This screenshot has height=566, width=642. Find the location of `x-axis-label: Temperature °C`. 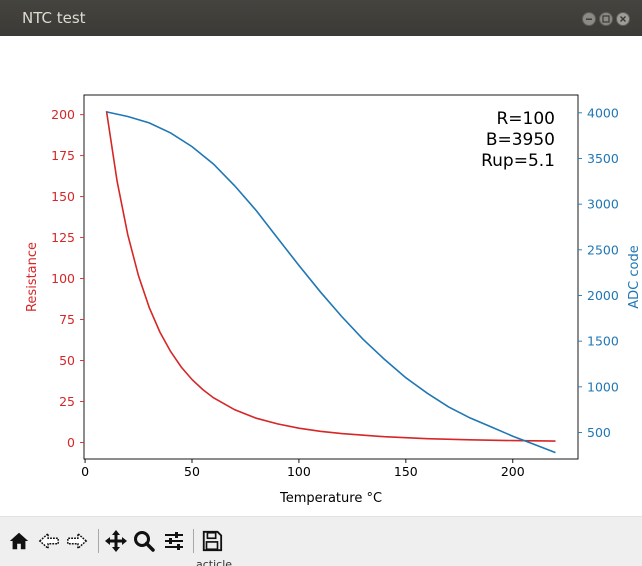

x-axis-label: Temperature °C is located at coordinates (330, 498).